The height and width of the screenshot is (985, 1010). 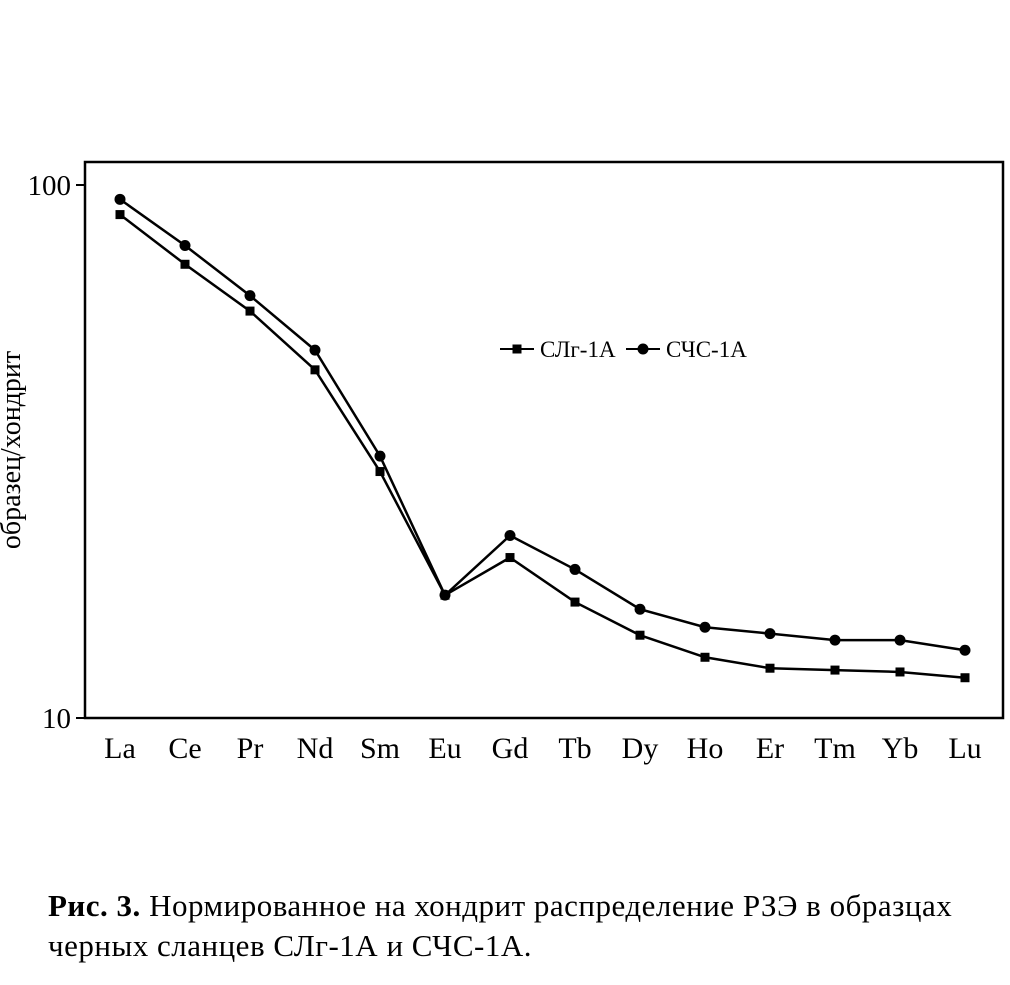 I want to click on x-tick-label-Ce: Ce, so click(x=184, y=748).